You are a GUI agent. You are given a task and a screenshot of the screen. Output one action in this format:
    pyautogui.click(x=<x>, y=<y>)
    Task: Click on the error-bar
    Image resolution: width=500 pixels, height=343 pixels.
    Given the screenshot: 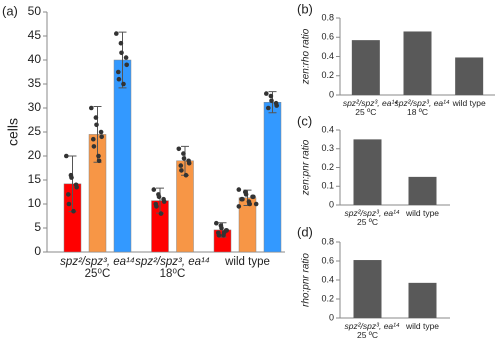 What is the action you would take?
    pyautogui.click(x=122, y=60)
    